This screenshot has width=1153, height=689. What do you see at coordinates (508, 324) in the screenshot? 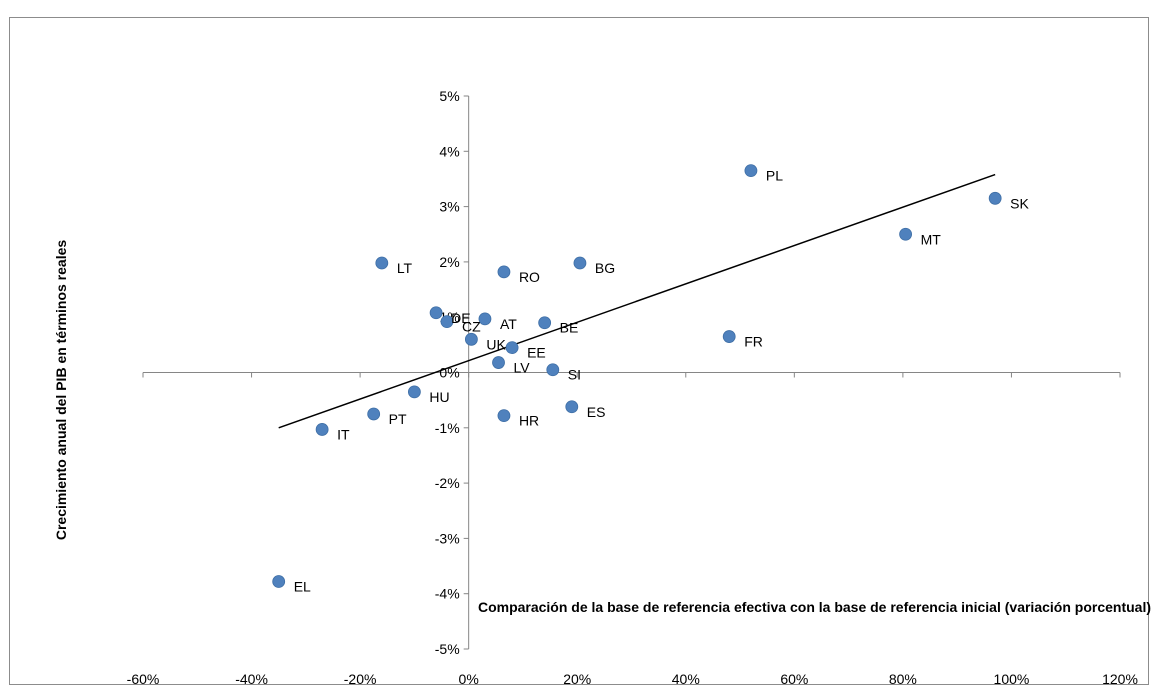
I see `point-label-at: AT` at bounding box center [508, 324].